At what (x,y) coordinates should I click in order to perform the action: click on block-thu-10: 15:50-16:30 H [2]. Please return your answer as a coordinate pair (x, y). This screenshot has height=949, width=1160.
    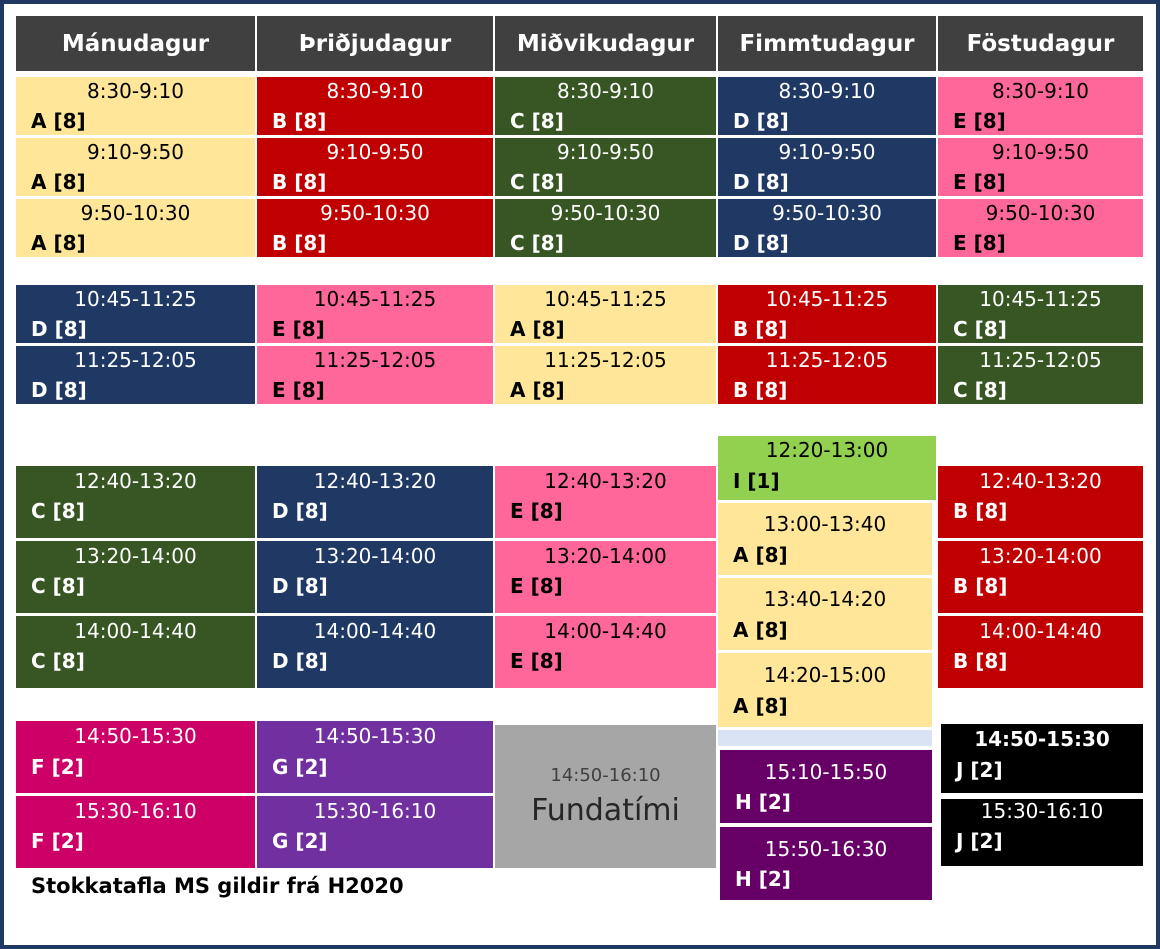
    Looking at the image, I should click on (826, 863).